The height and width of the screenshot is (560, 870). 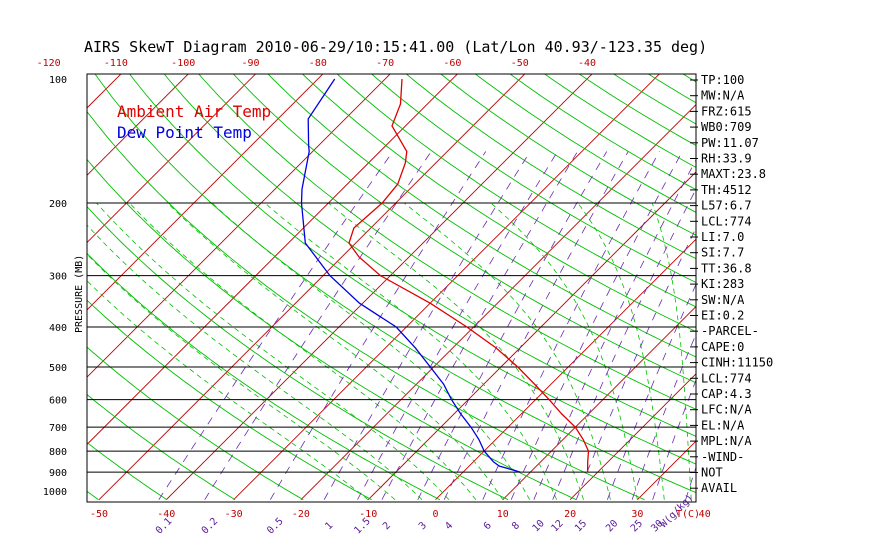 I want to click on stat-entry: EL:N/A, so click(x=723, y=425).